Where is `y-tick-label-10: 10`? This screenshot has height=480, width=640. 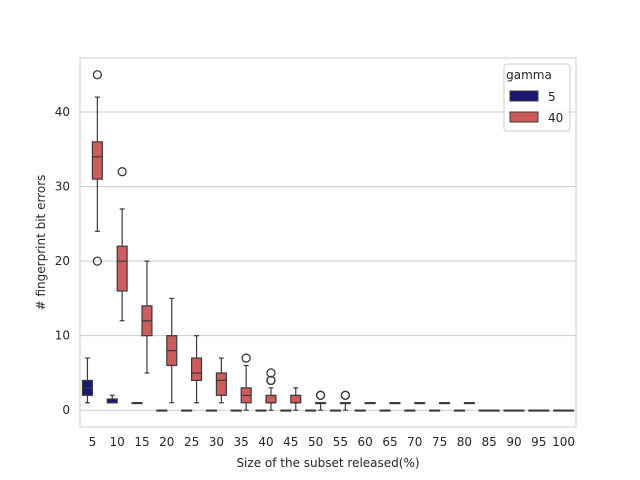 y-tick-label-10: 10 is located at coordinates (62, 336).